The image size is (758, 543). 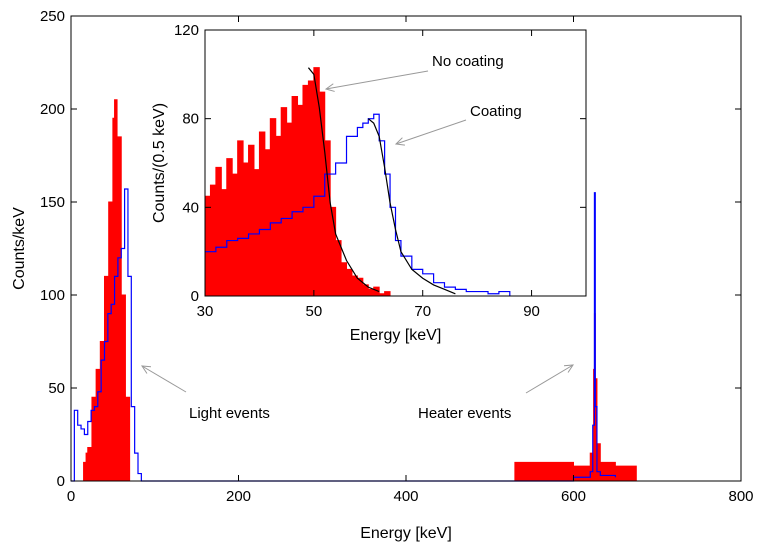 I want to click on inset-x-tick-label: 30, so click(x=205, y=311).